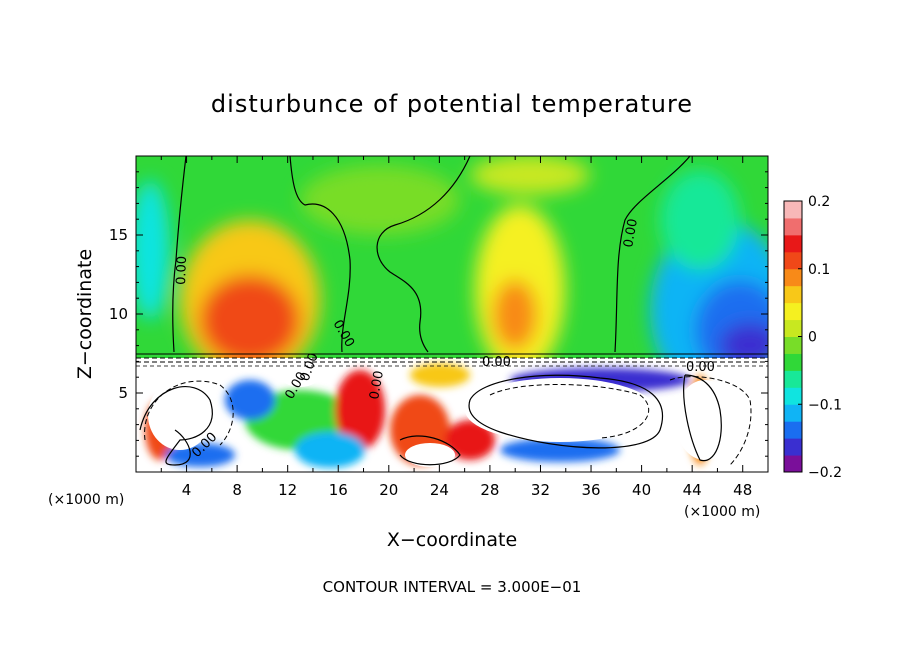  I want to click on y-tick-label: 10, so click(118, 314).